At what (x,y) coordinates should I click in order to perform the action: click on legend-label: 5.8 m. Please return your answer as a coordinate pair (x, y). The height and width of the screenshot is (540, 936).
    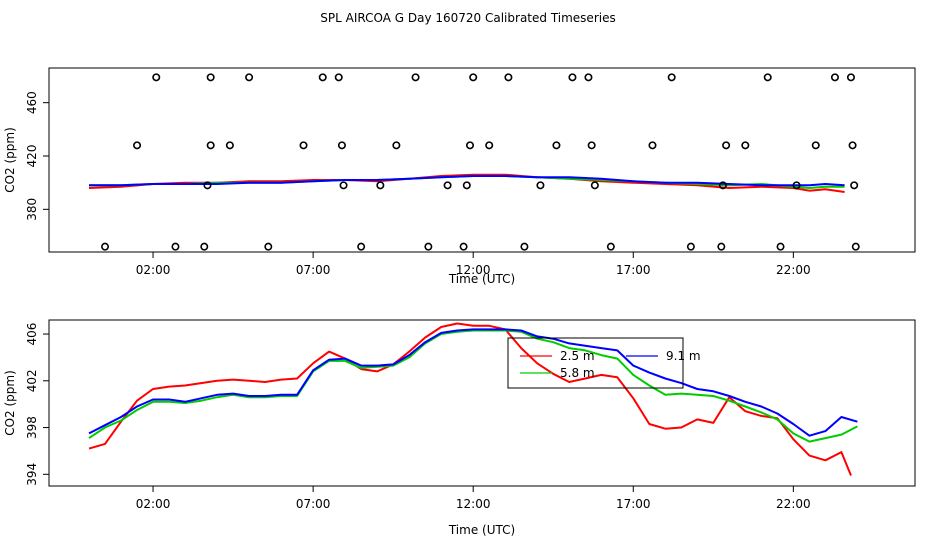
    Looking at the image, I should click on (577, 373).